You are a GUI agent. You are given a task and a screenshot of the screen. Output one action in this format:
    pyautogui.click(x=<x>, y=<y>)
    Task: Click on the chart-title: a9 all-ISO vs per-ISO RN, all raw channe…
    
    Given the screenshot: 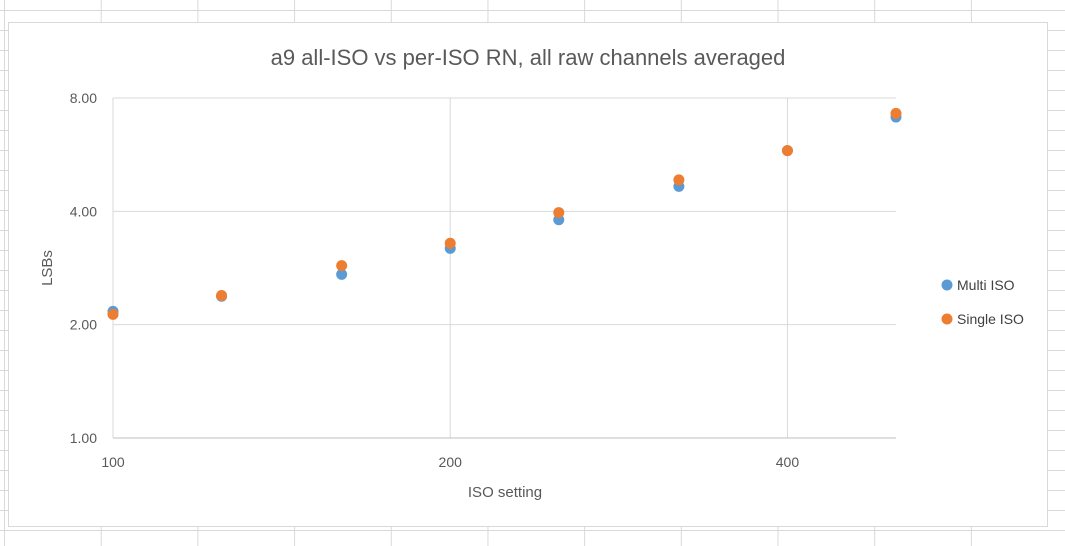 What is the action you would take?
    pyautogui.click(x=528, y=57)
    